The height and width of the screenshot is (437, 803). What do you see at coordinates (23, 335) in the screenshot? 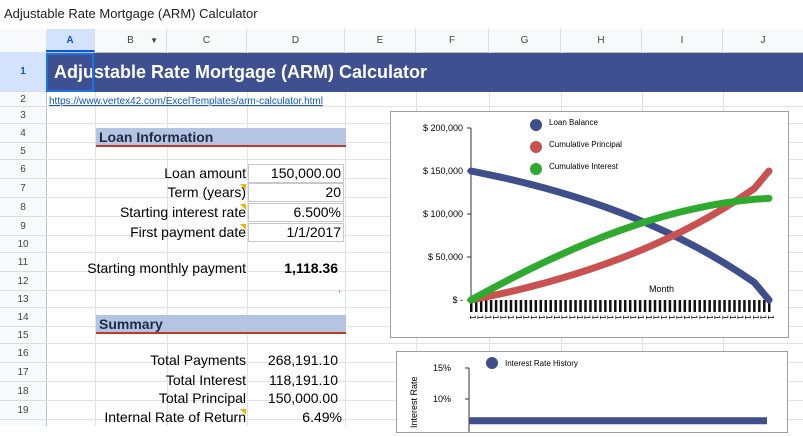
I see `row-header-15: 15` at bounding box center [23, 335].